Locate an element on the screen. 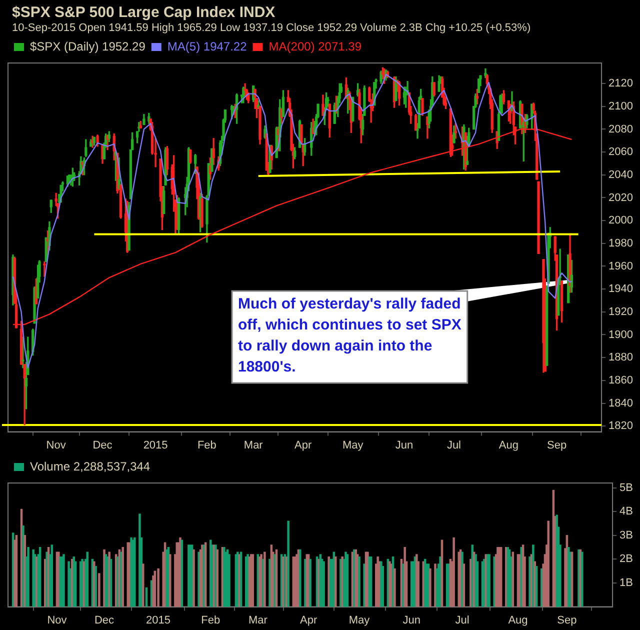 This screenshot has width=640, height=630. y-tick-label: 1860 is located at coordinates (621, 380).